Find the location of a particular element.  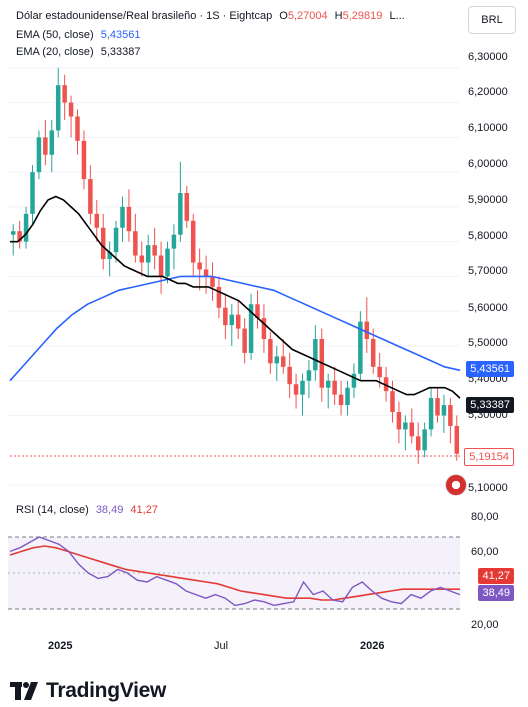

open-label: O is located at coordinates (283, 16).